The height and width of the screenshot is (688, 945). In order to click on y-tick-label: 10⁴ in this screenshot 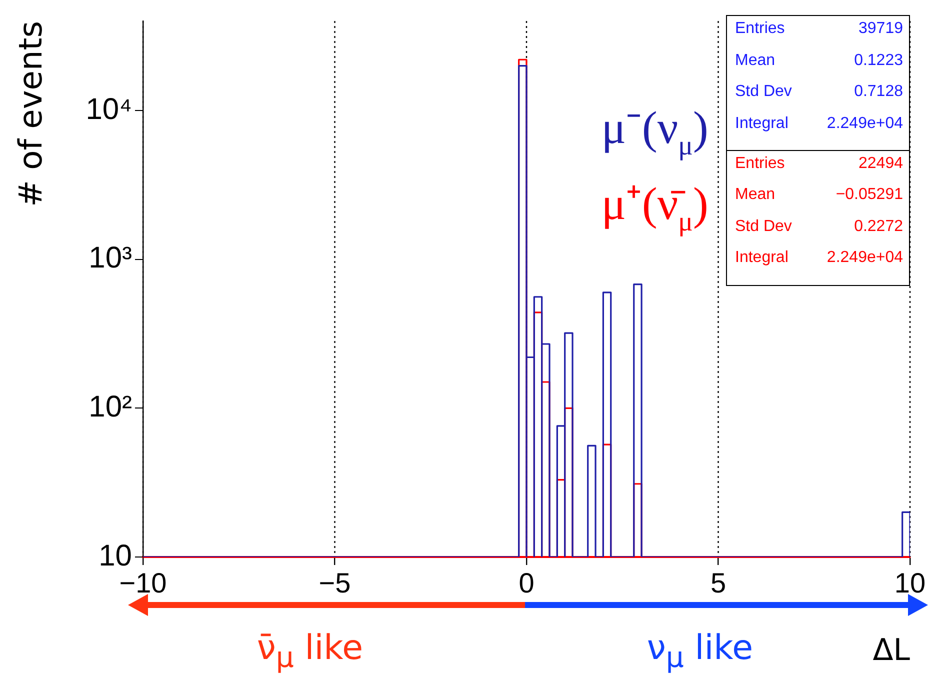, I will do `click(109, 109)`.